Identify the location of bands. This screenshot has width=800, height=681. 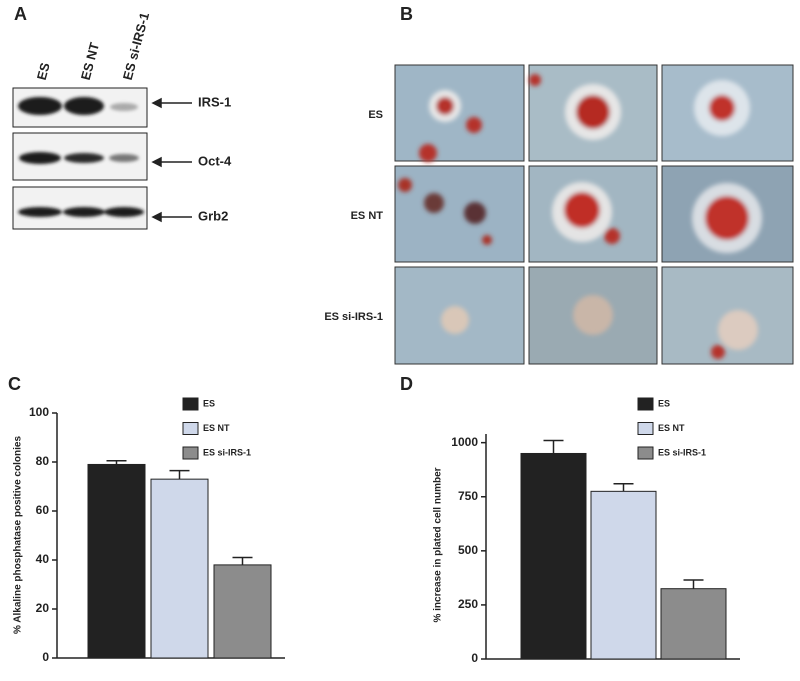
(81, 157).